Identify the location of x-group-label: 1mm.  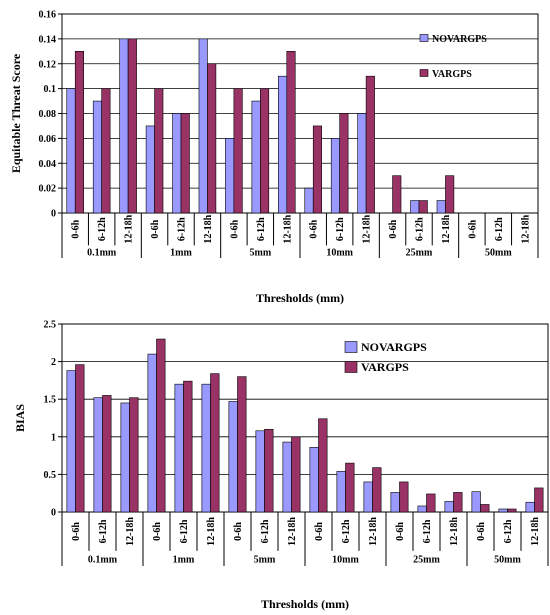
(184, 559).